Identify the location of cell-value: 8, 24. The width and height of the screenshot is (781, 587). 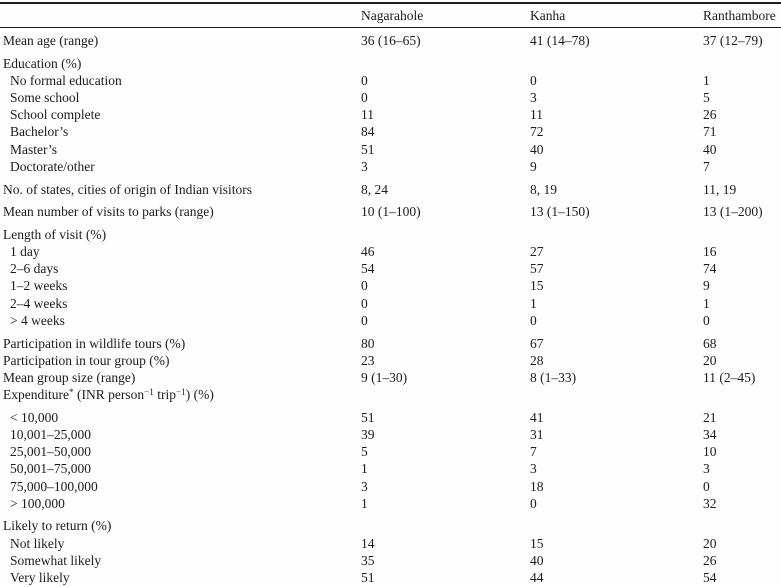
(374, 189).